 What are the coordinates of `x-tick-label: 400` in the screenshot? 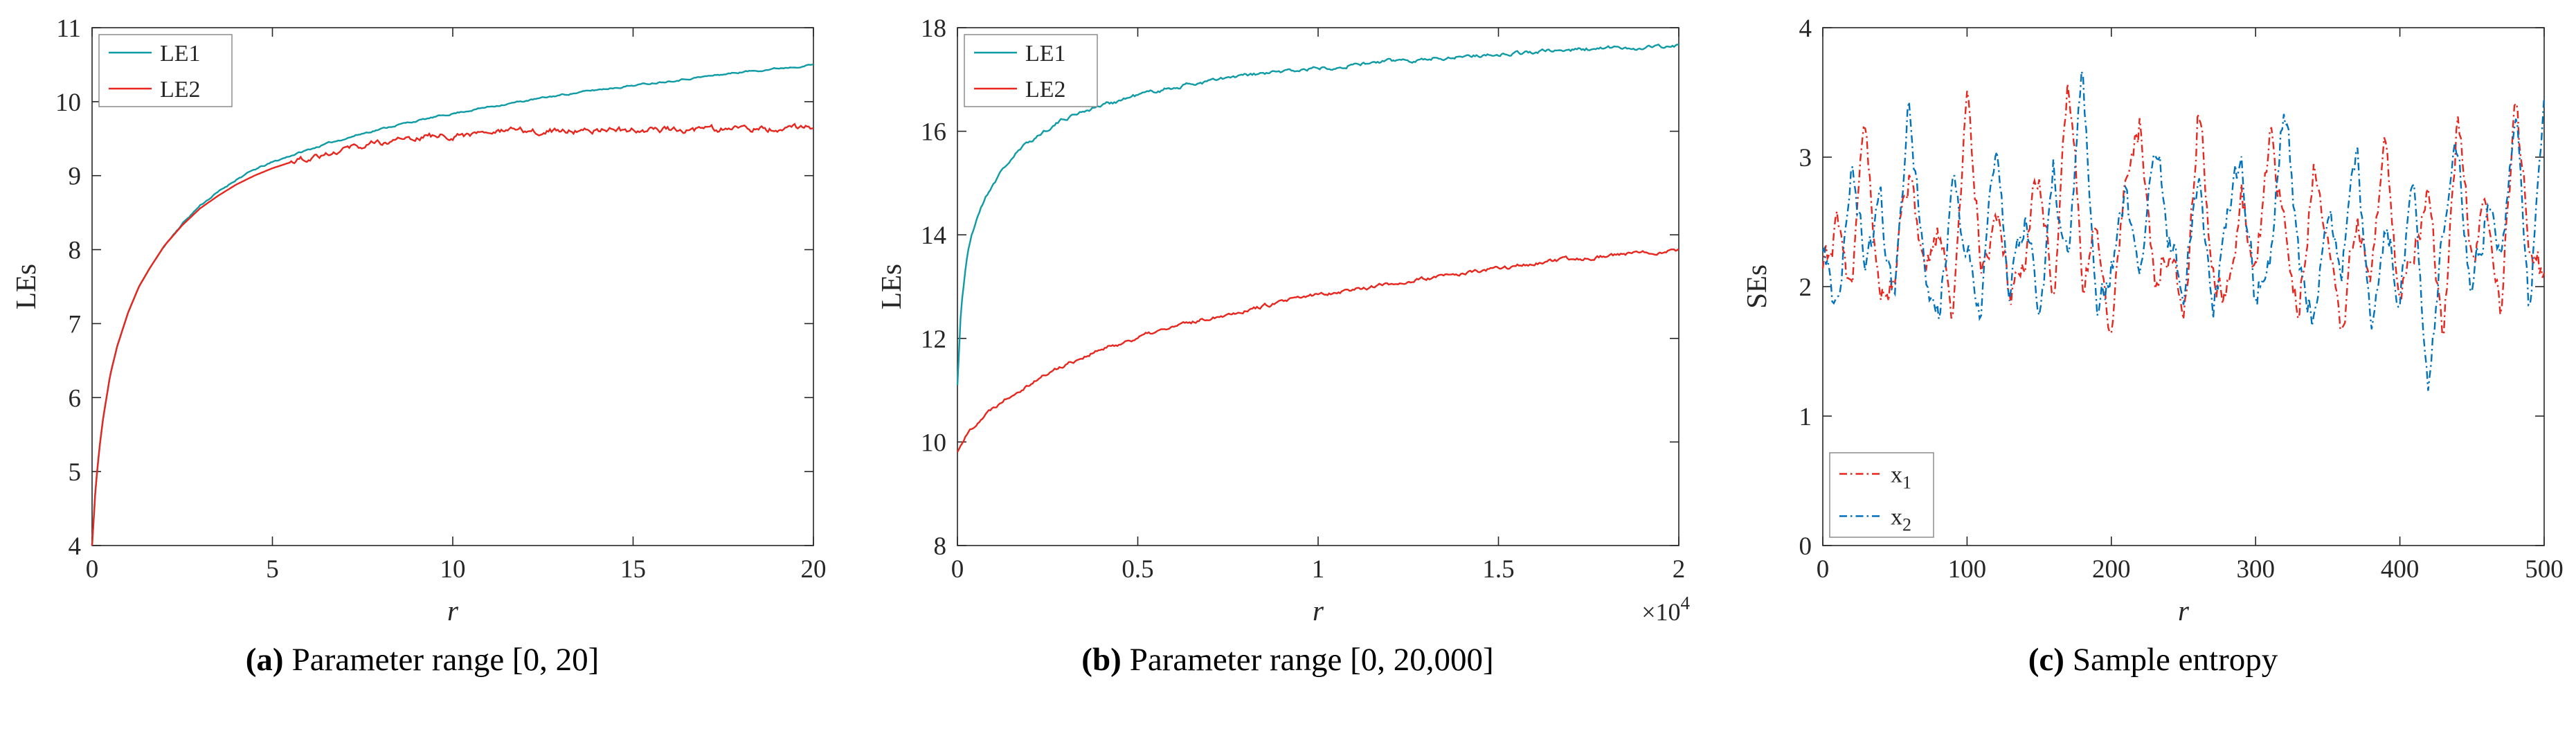 It's located at (2400, 569).